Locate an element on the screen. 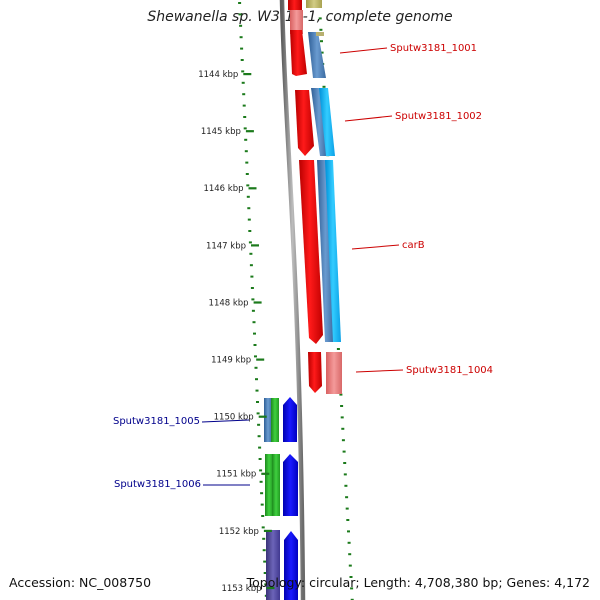 This screenshot has height=600, width=600. kbp-label: 1153 kbp is located at coordinates (241, 589).